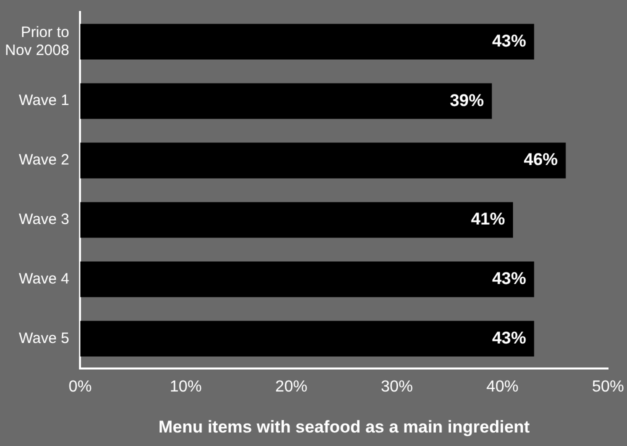  I want to click on x-axis-title: Menu items with seafood as a main ingredient, so click(344, 426).